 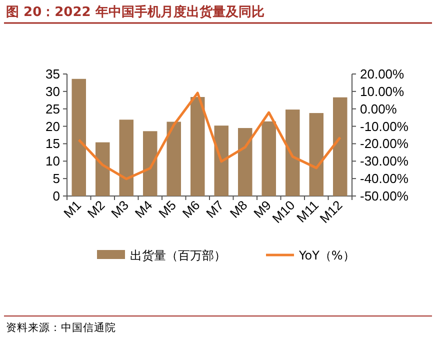 I want to click on text: 资料来源：中国信通院, so click(x=61, y=327).